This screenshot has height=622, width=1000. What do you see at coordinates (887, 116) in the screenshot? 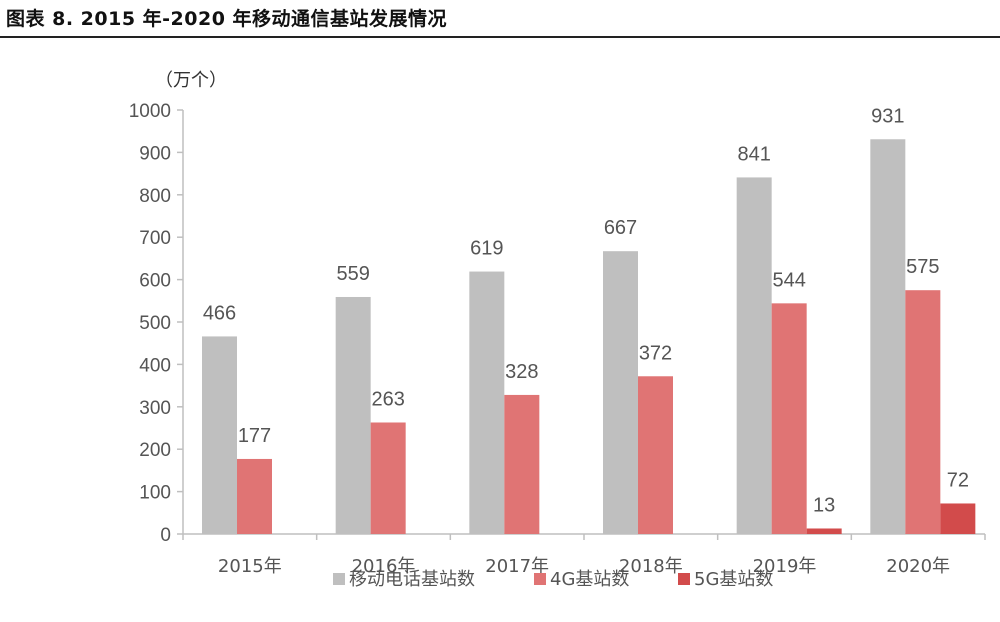
I see `data-label: 931` at bounding box center [887, 116].